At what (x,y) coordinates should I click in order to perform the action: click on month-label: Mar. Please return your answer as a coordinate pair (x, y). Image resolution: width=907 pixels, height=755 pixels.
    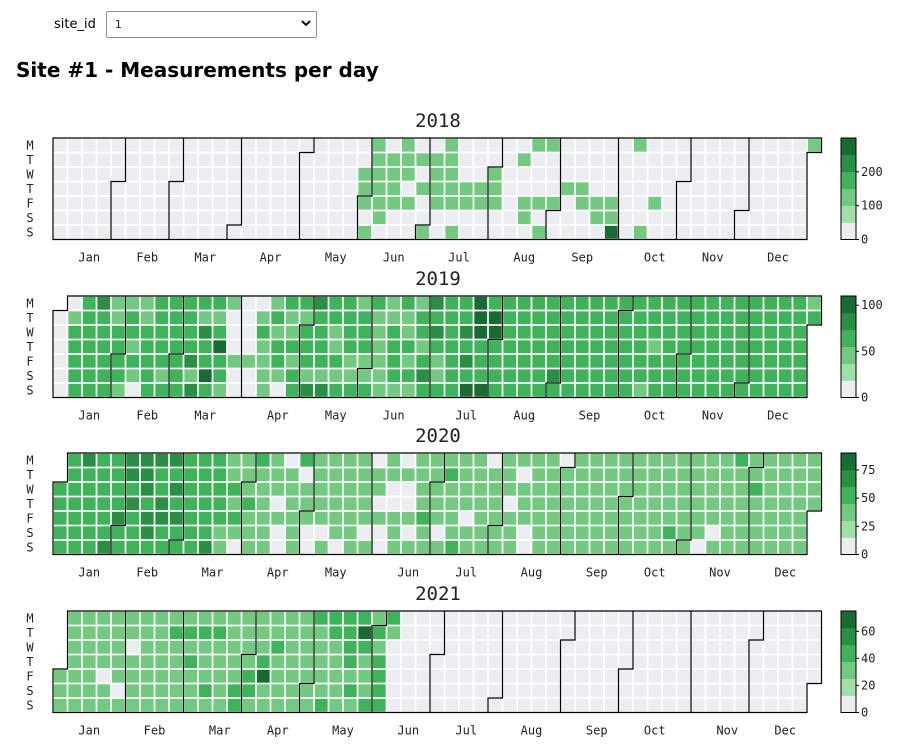
    Looking at the image, I should click on (205, 258).